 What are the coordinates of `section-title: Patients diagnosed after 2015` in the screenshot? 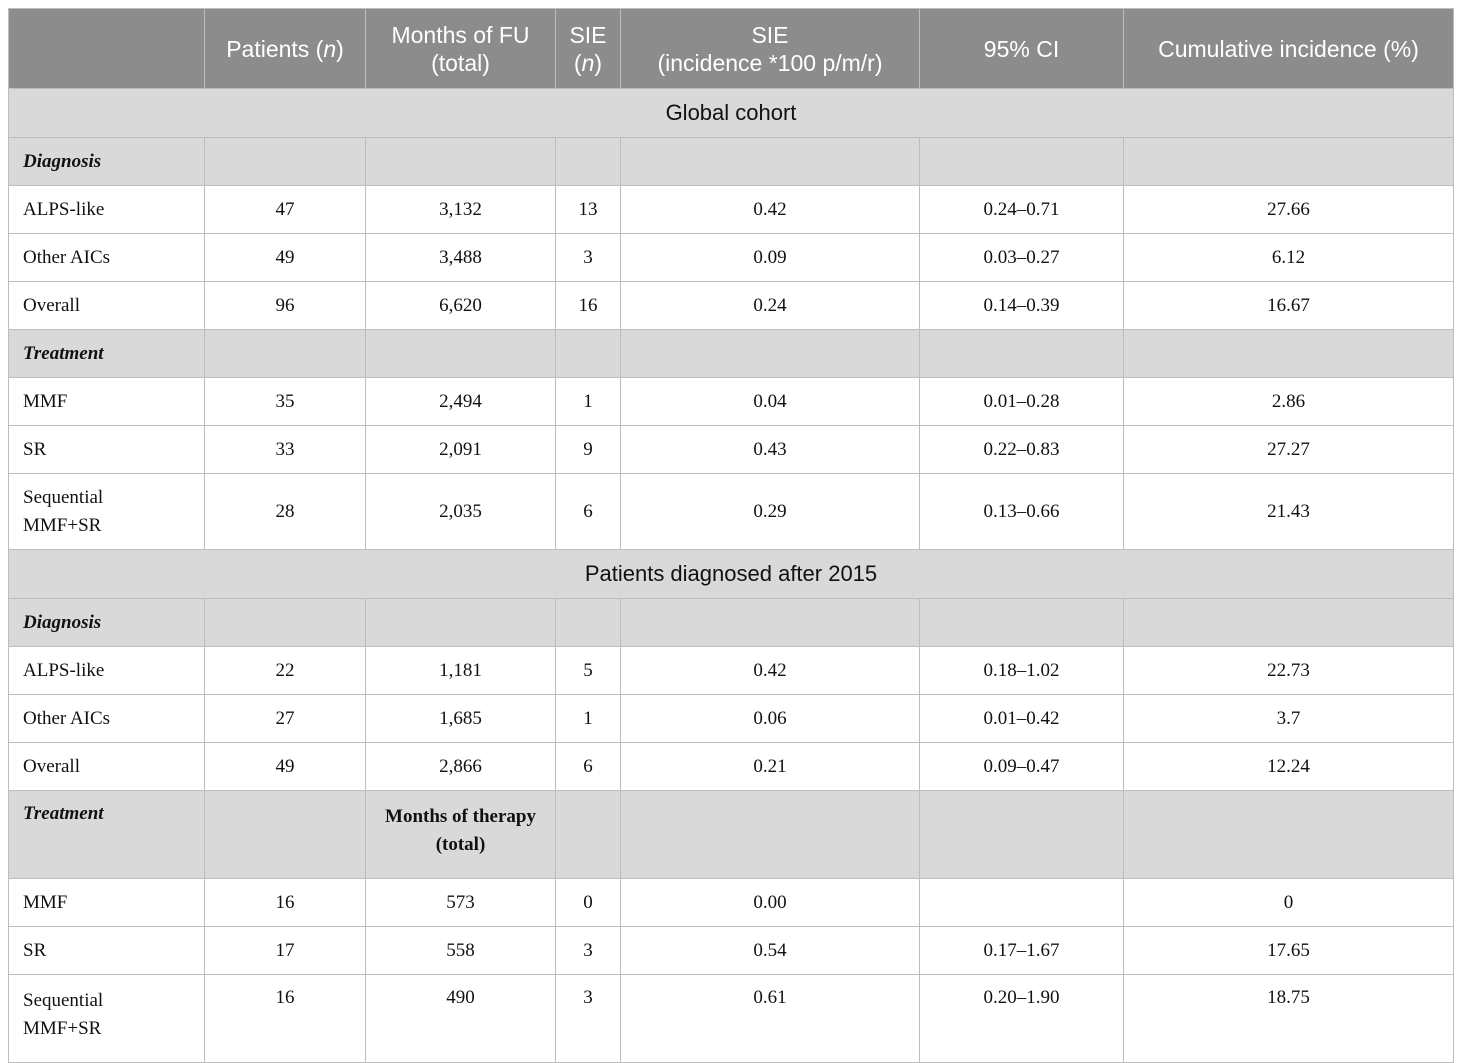 It's located at (731, 574).